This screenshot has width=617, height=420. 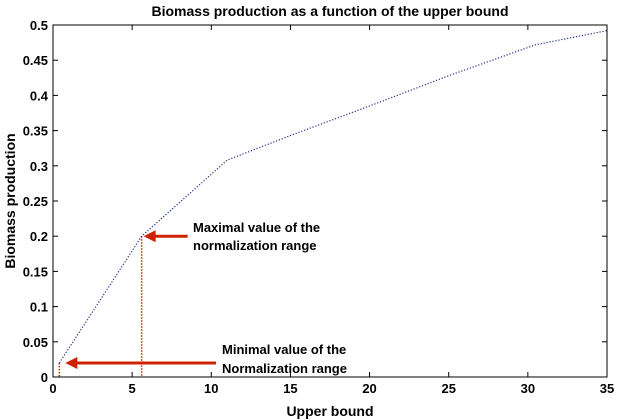 I want to click on x-tick-label: 10, so click(x=211, y=388).